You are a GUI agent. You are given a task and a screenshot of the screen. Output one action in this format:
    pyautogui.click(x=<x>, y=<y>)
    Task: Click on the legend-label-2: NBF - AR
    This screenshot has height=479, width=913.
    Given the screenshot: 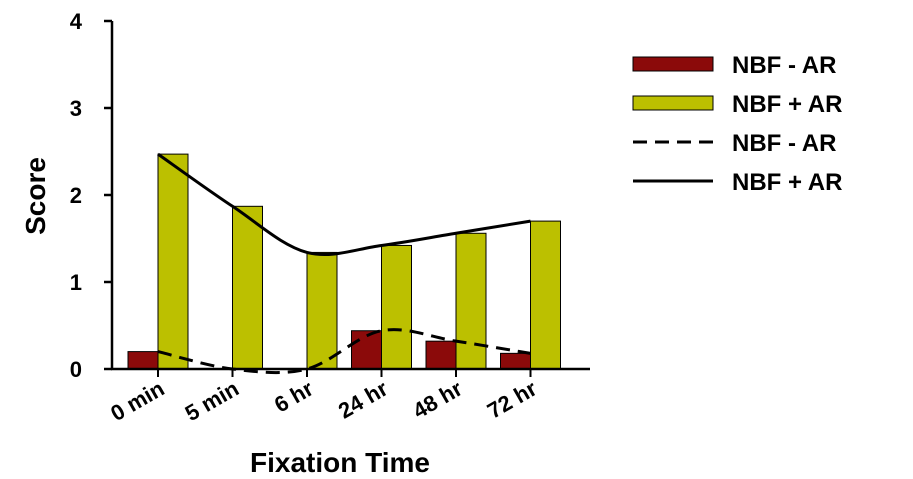 What is the action you would take?
    pyautogui.click(x=784, y=143)
    